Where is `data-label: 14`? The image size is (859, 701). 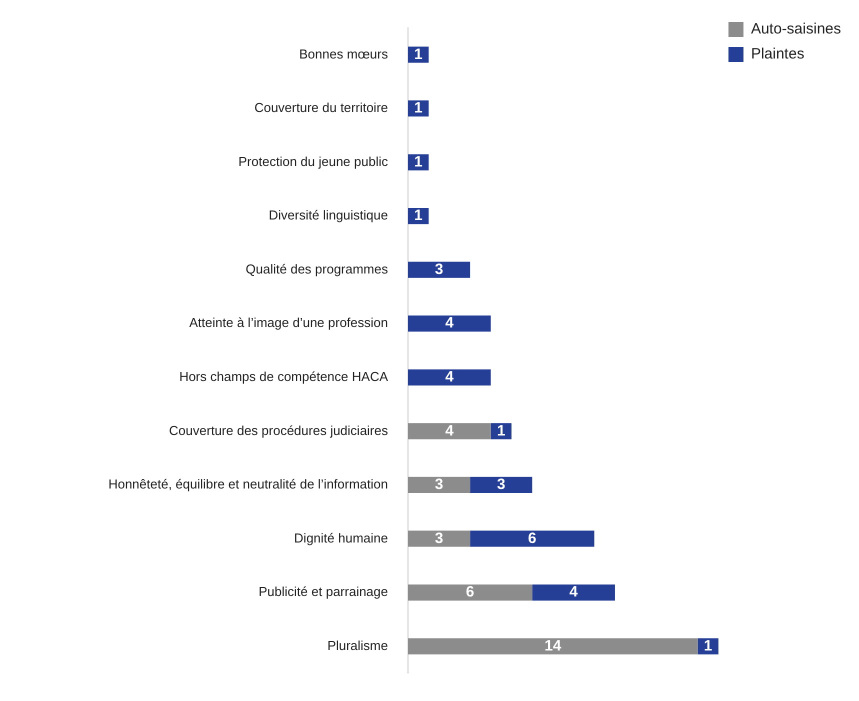
data-label: 14 is located at coordinates (553, 645).